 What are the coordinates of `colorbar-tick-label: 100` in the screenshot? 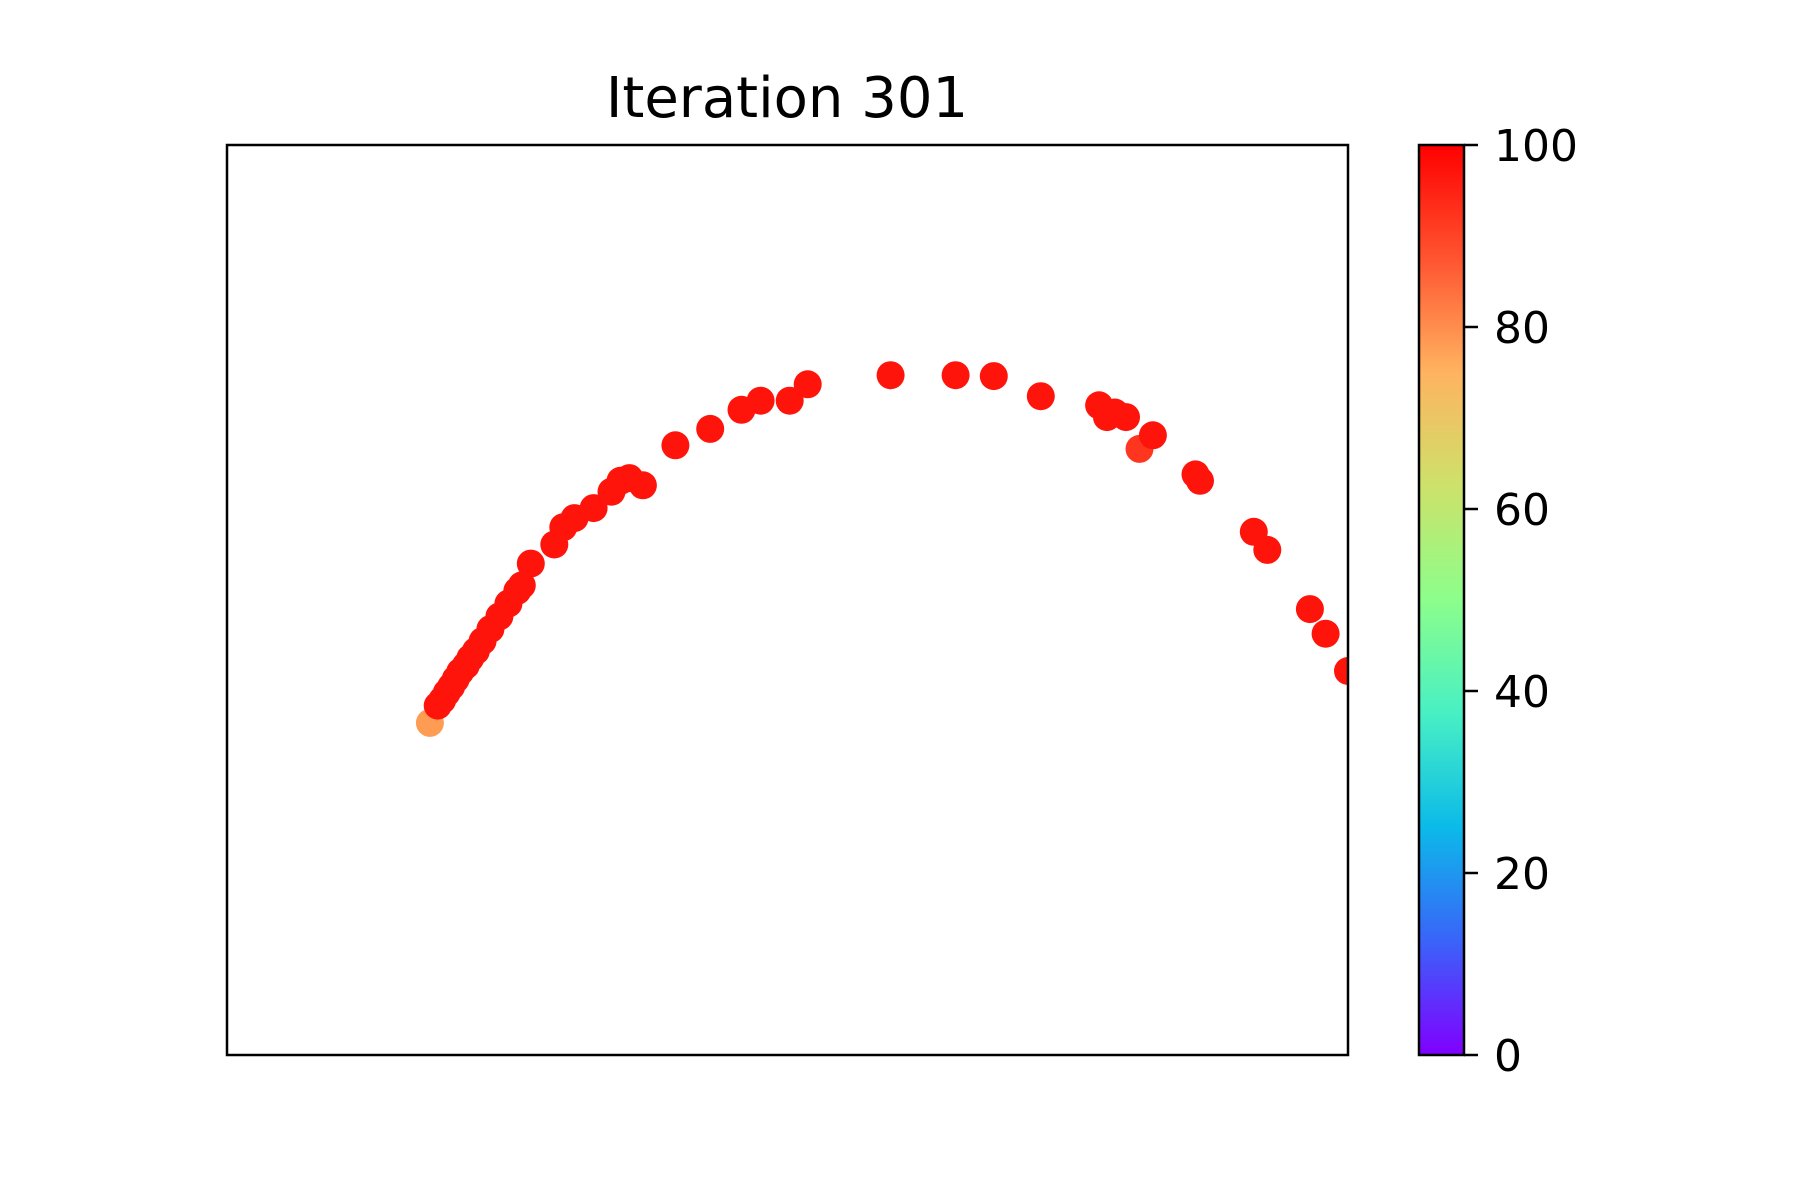 It's located at (1536, 146).